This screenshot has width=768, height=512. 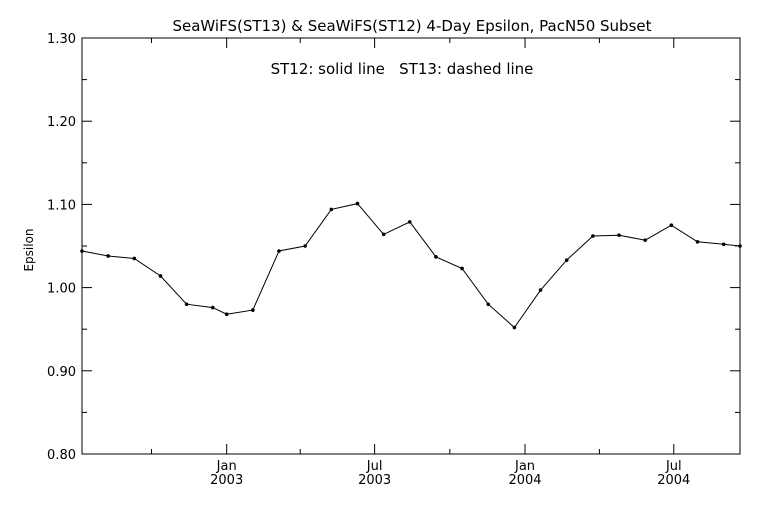 I want to click on y-tick-label: 1.10, so click(x=61, y=205).